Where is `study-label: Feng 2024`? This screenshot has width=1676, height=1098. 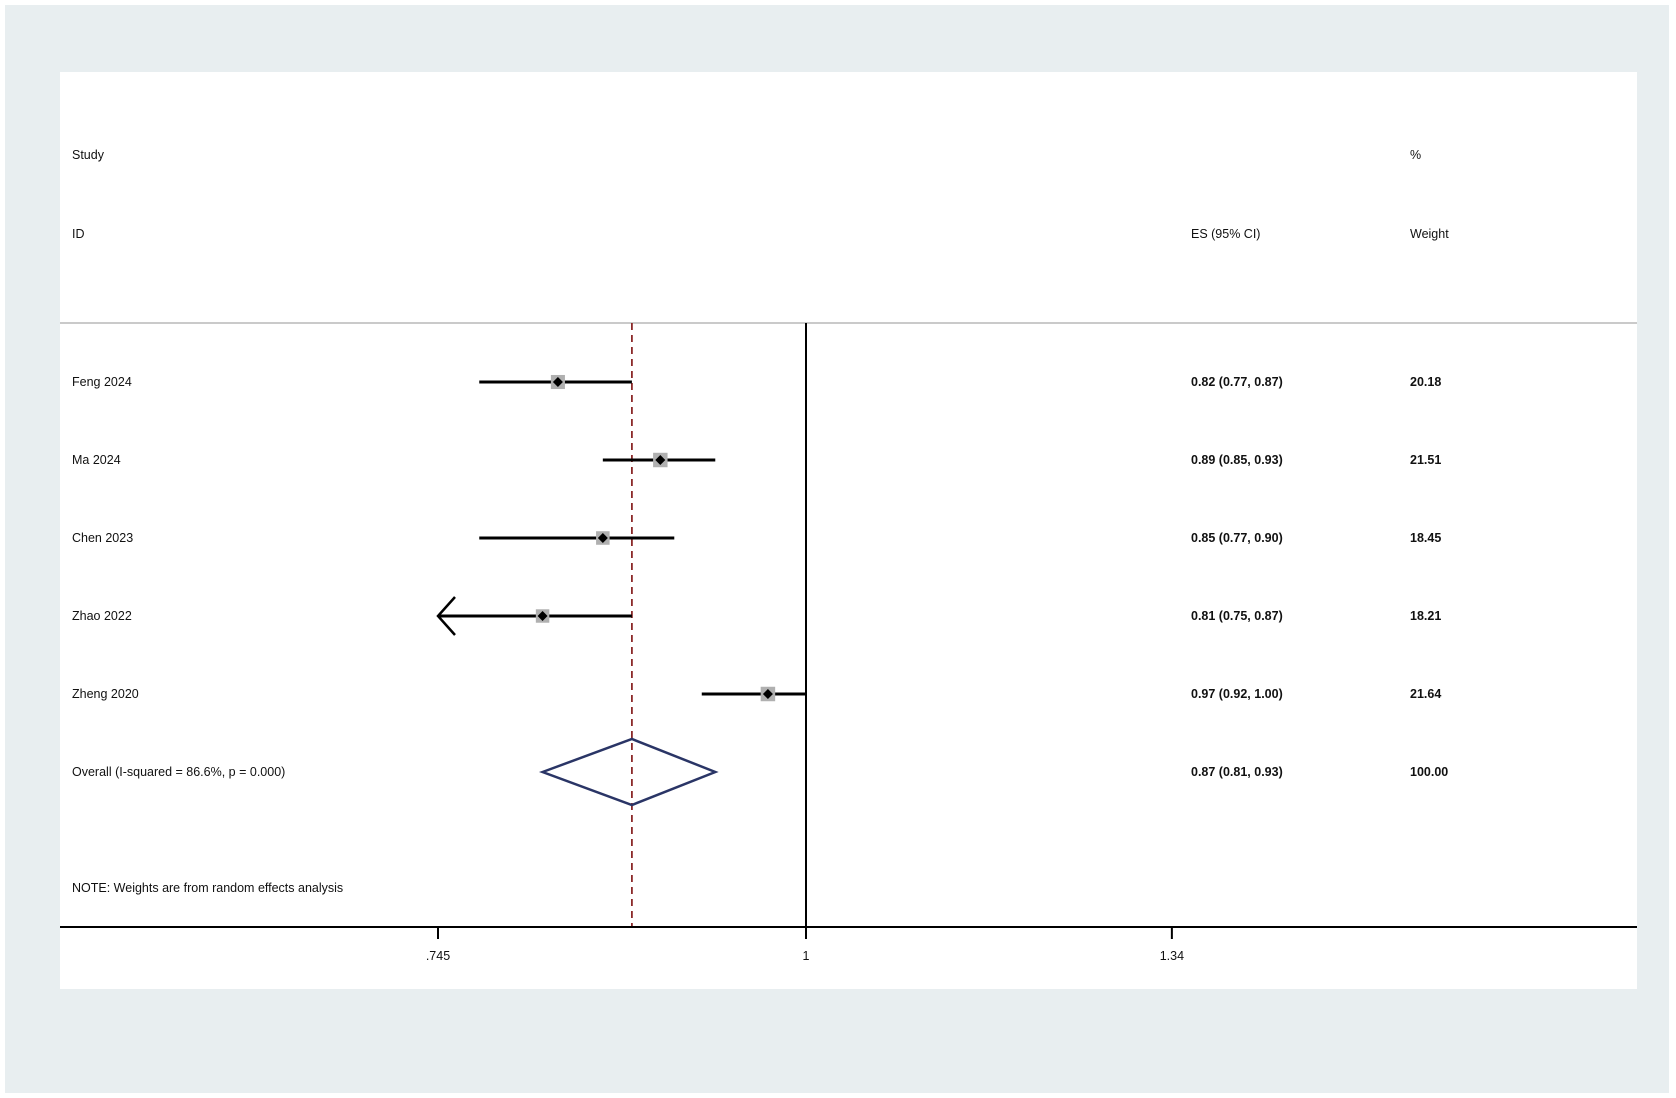
study-label: Feng 2024 is located at coordinates (102, 382).